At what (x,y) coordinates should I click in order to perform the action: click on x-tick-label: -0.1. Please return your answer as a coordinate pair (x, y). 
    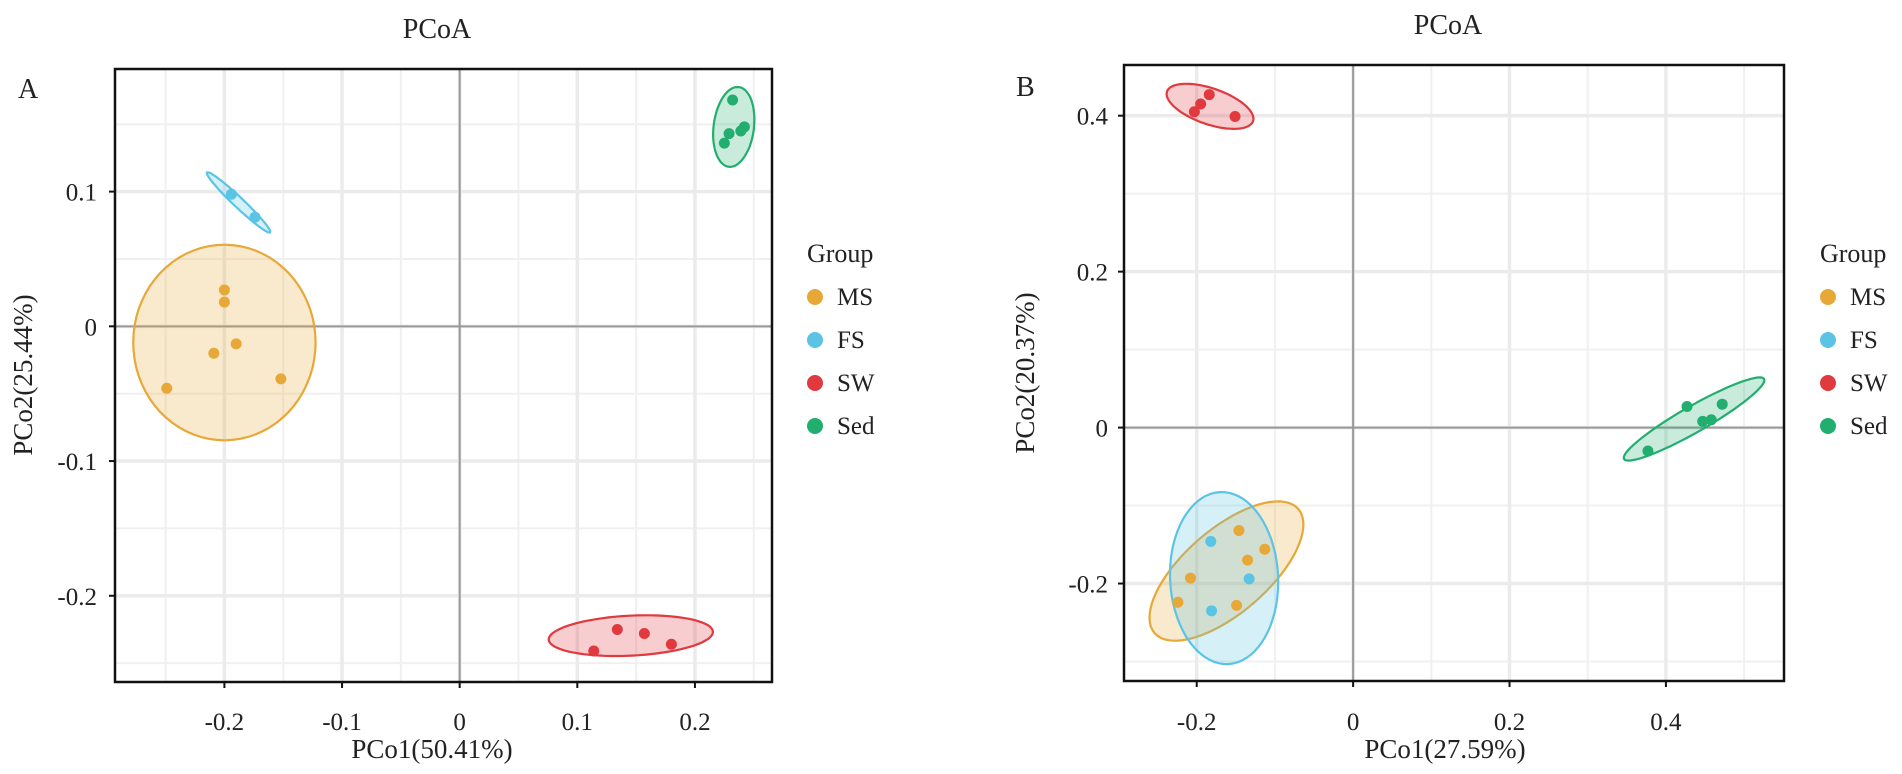
    Looking at the image, I should click on (342, 722).